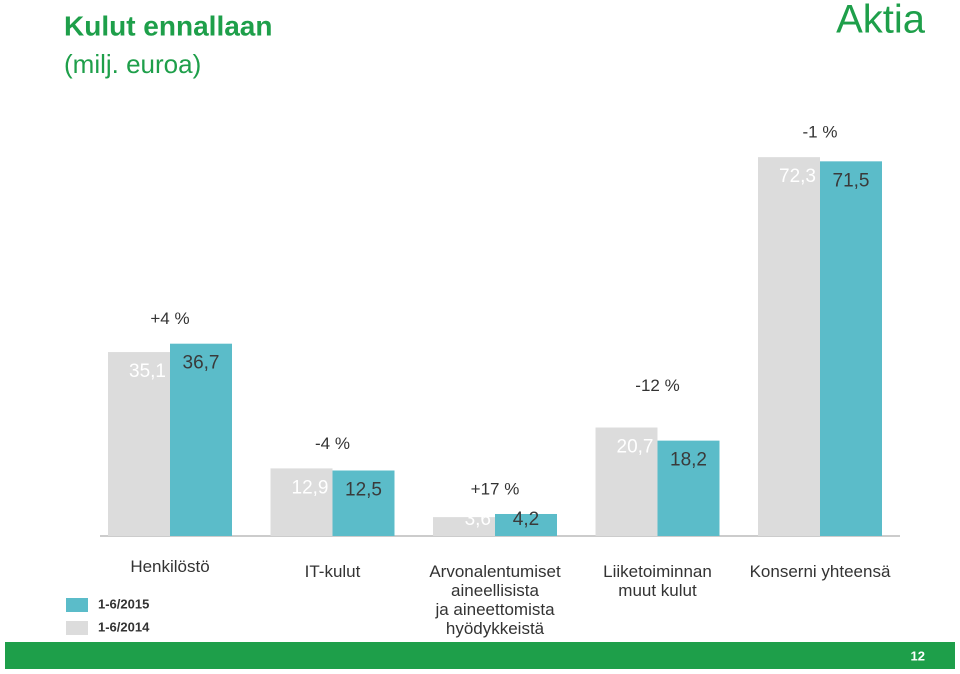 The width and height of the screenshot is (960, 674). I want to click on value-label: 35,1, so click(147, 371).